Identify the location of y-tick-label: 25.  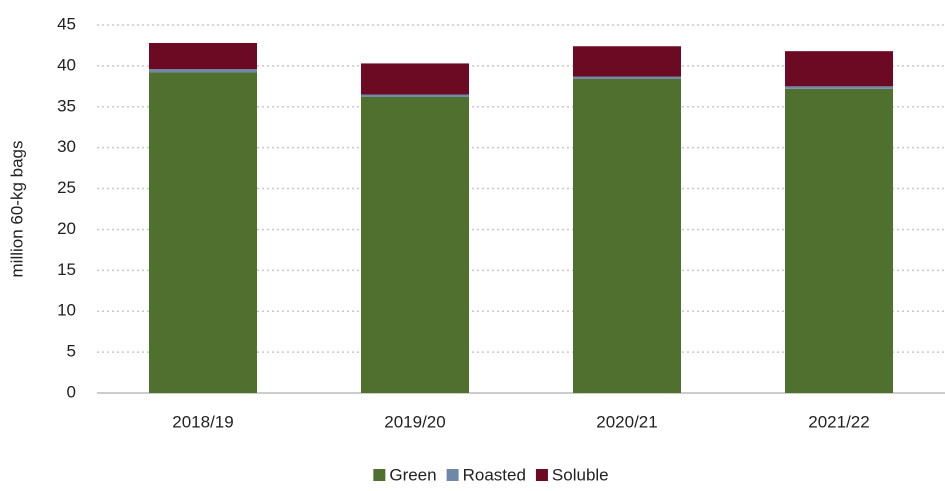
(66, 187).